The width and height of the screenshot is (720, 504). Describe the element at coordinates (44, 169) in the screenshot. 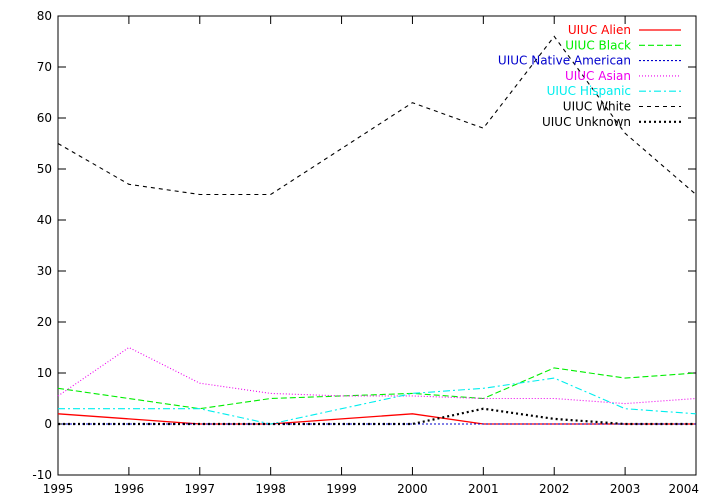

I see `y-tick-label: 50` at that location.